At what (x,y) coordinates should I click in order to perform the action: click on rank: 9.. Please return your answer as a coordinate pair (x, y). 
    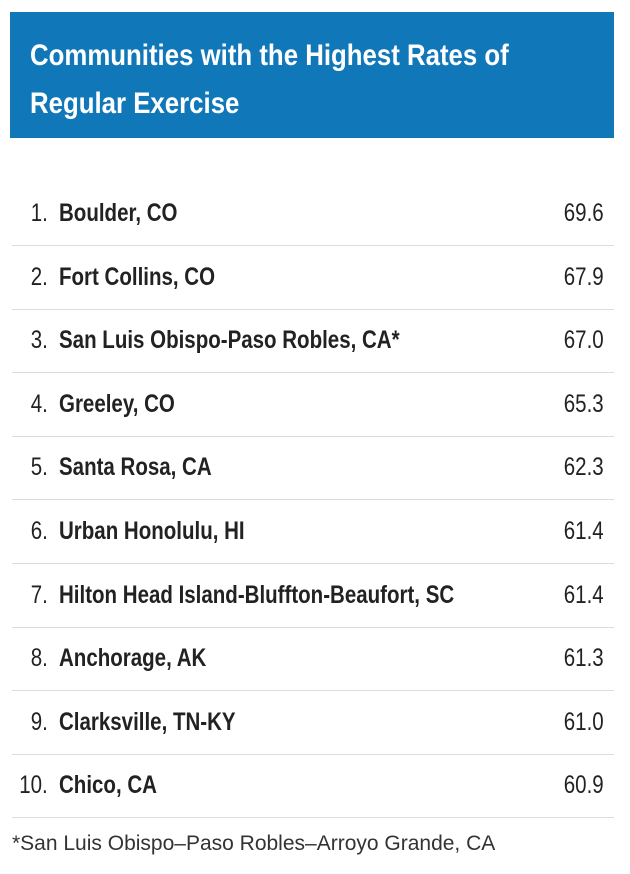
    Looking at the image, I should click on (39, 721).